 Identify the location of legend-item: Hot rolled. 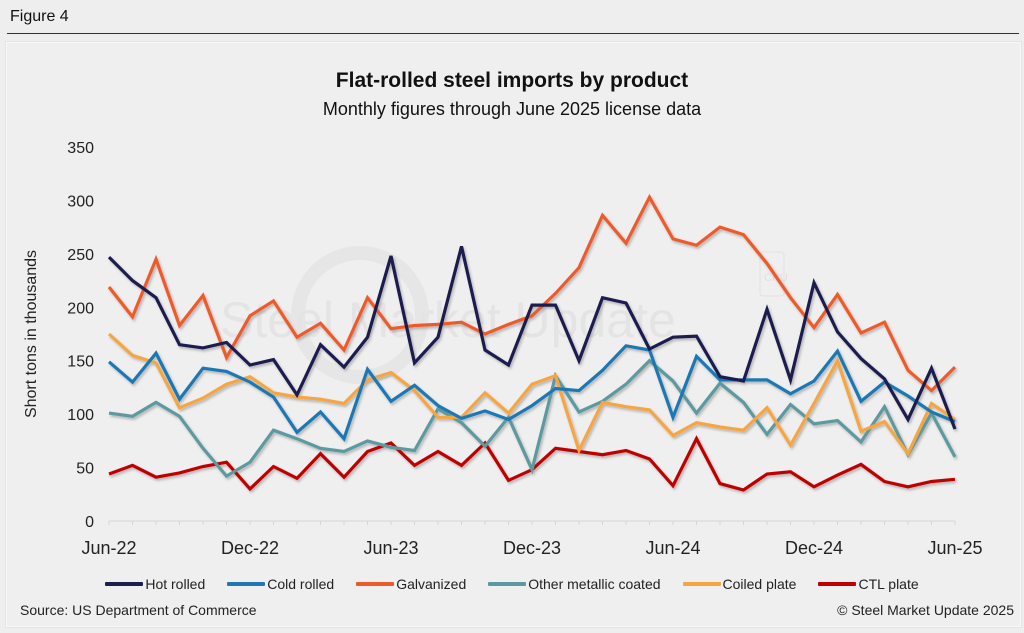
(155, 584).